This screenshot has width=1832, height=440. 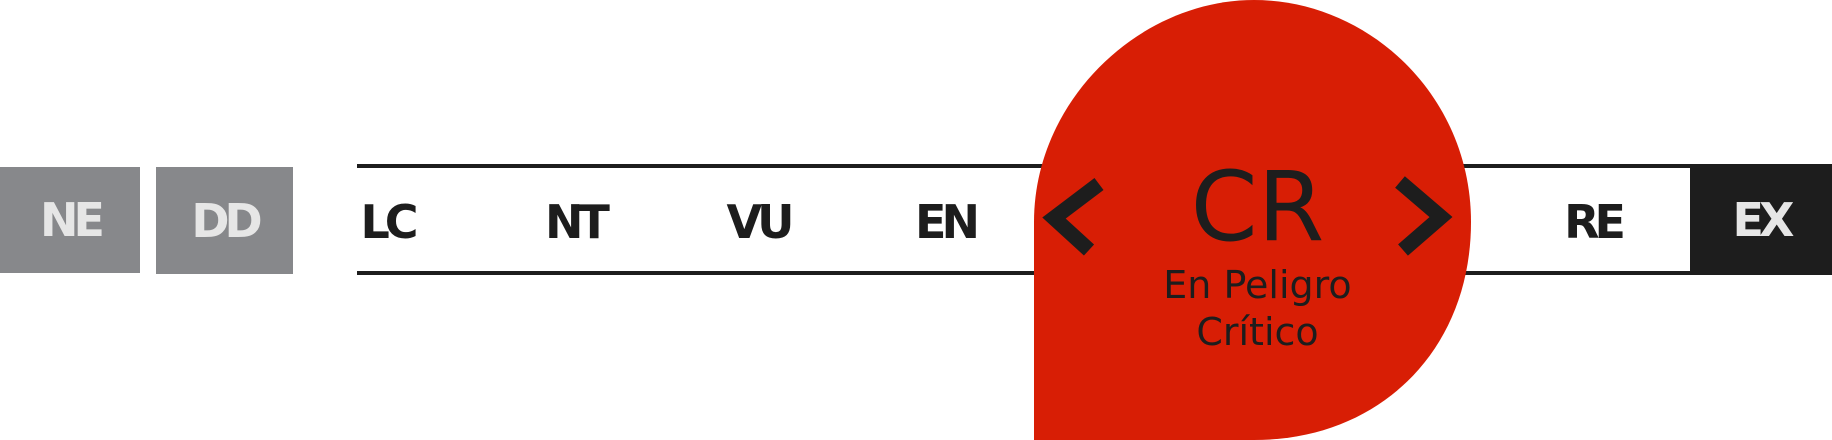 I want to click on category-re: RE, so click(x=1592, y=222).